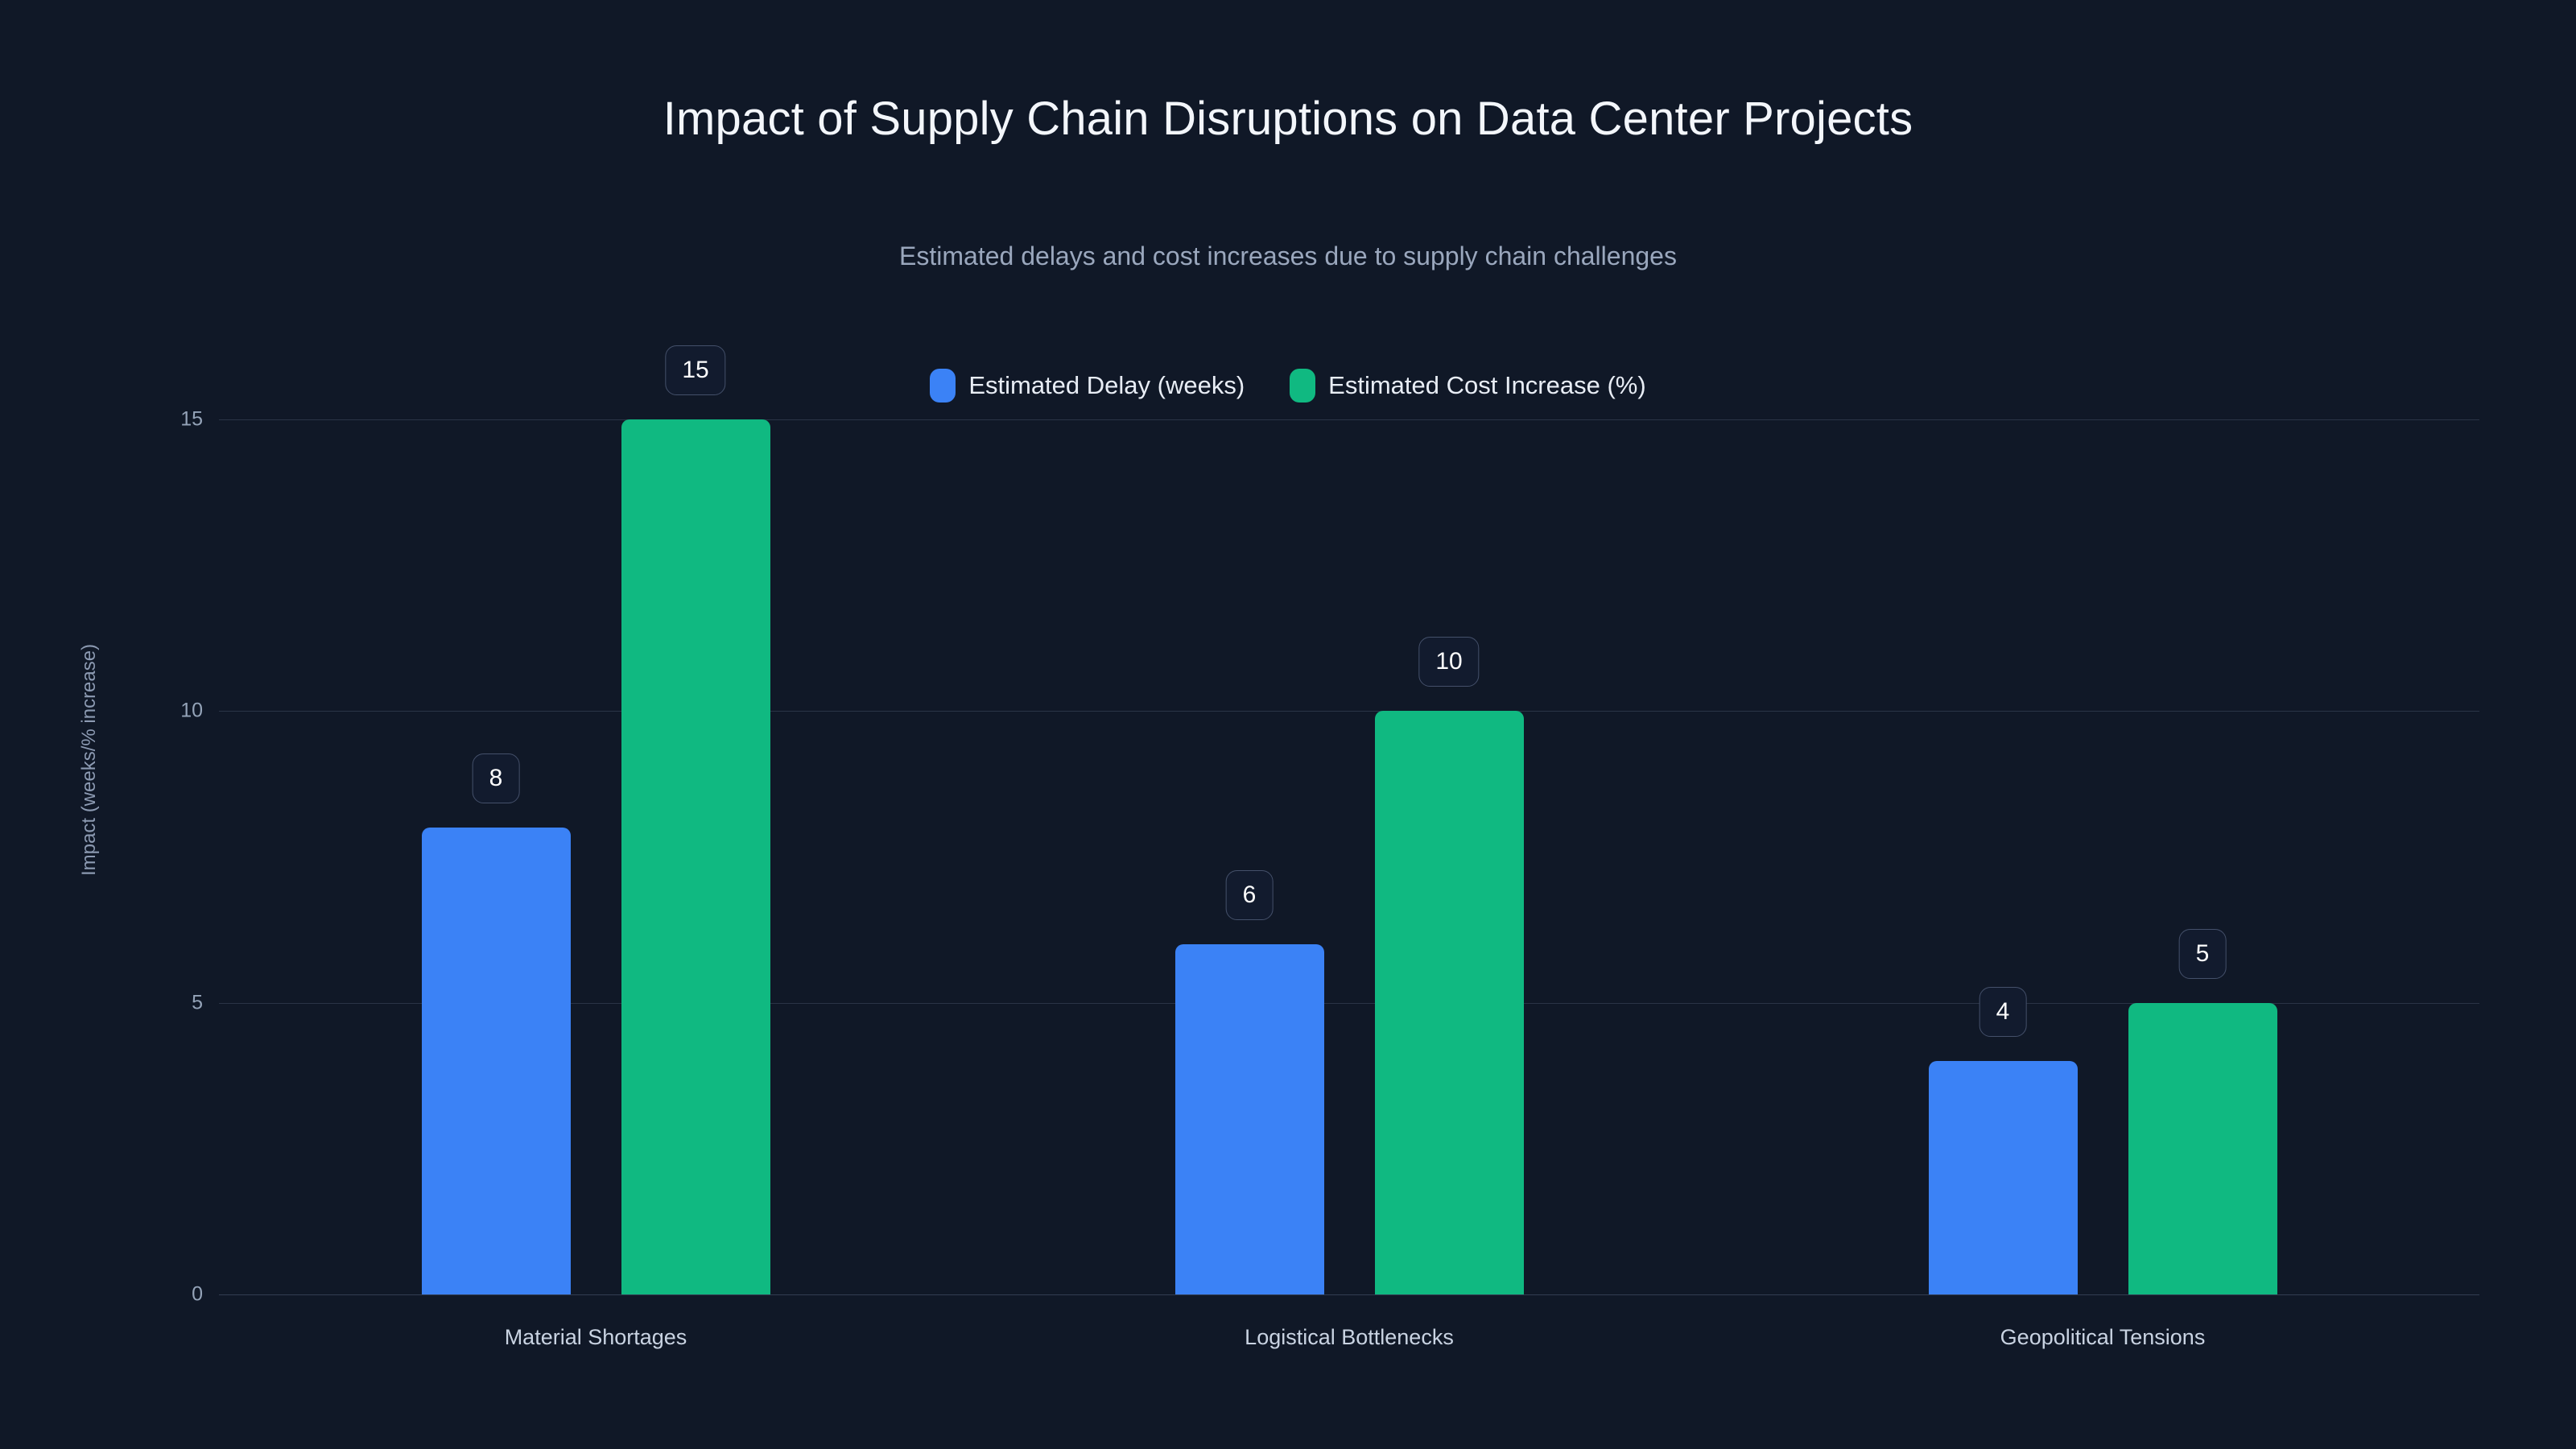 This screenshot has width=2576, height=1449. What do you see at coordinates (496, 778) in the screenshot?
I see `bar-value-label: 8` at bounding box center [496, 778].